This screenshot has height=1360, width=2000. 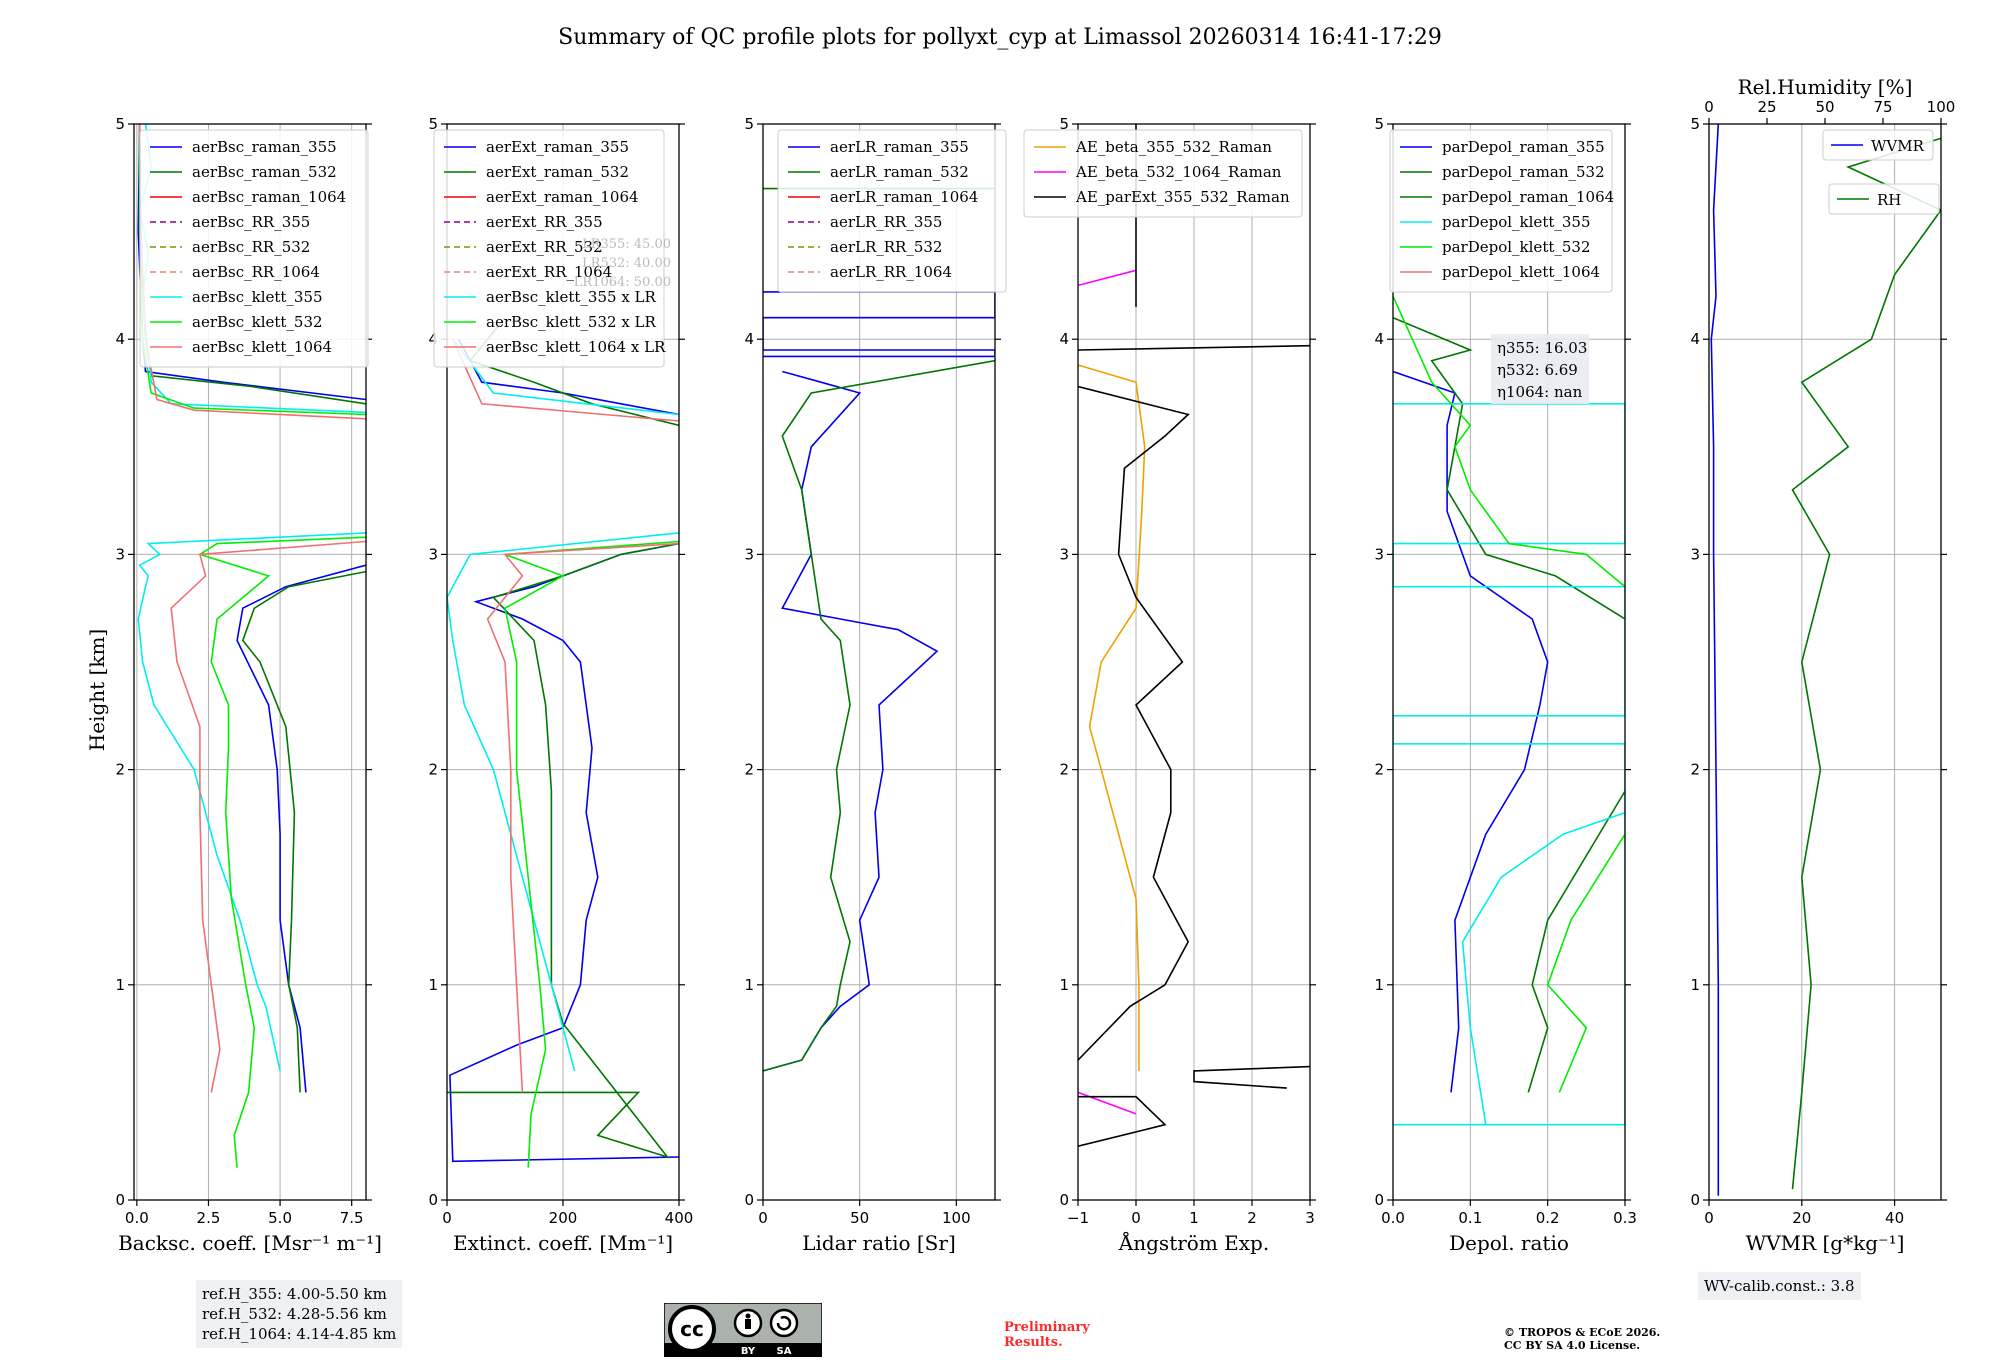 I want to click on copyright-line-1: © TROPOS & ECoE 2026., so click(x=1582, y=1332).